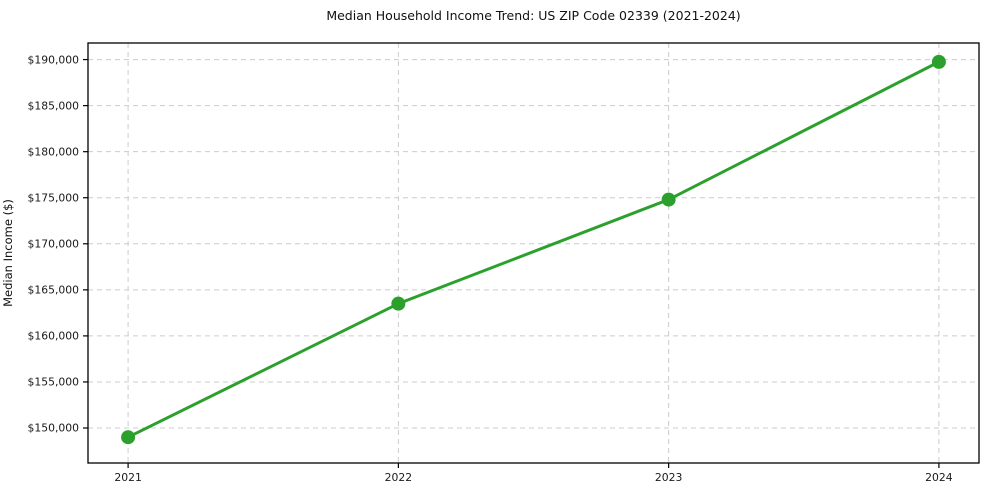 Image resolution: width=989 pixels, height=490 pixels. Describe the element at coordinates (53, 290) in the screenshot. I see `y-tick-label: $165,000` at that location.